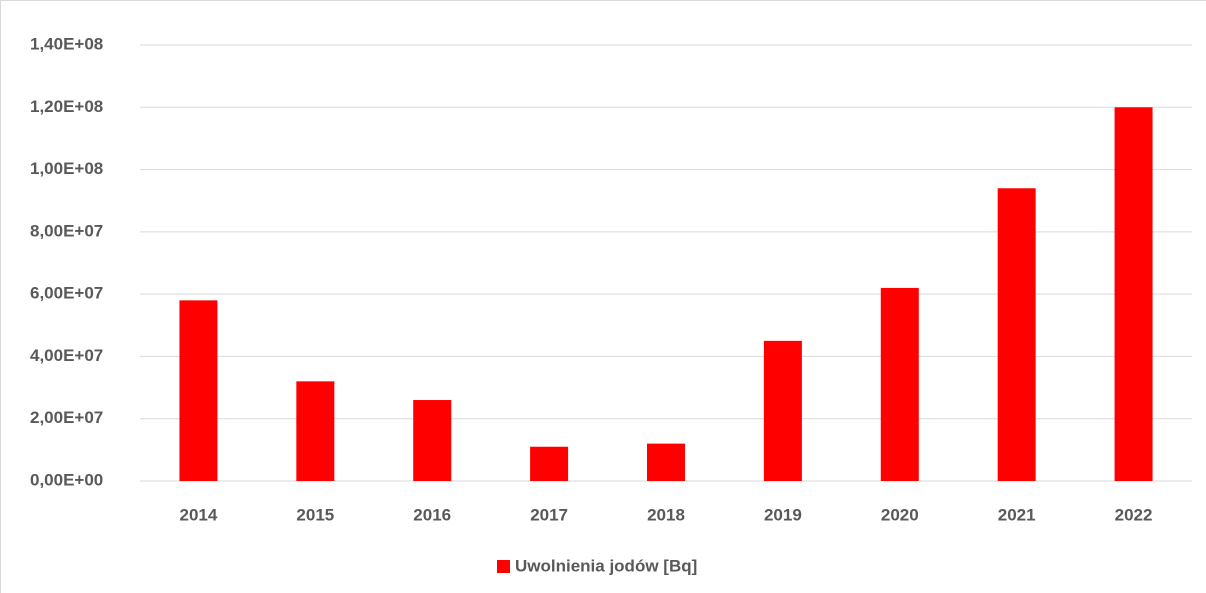 This screenshot has width=1206, height=593. Describe the element at coordinates (432, 514) in the screenshot. I see `x-tick-label: 2016` at that location.